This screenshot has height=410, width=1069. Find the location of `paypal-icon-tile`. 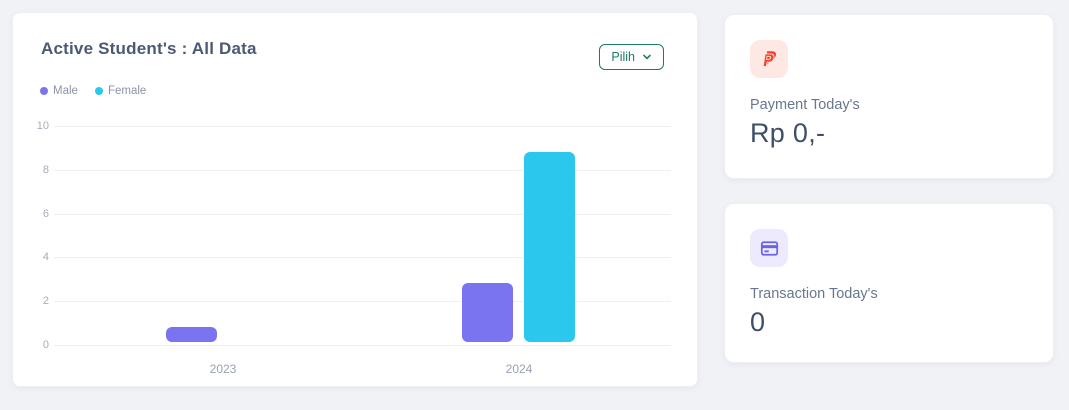

paypal-icon-tile is located at coordinates (769, 59).